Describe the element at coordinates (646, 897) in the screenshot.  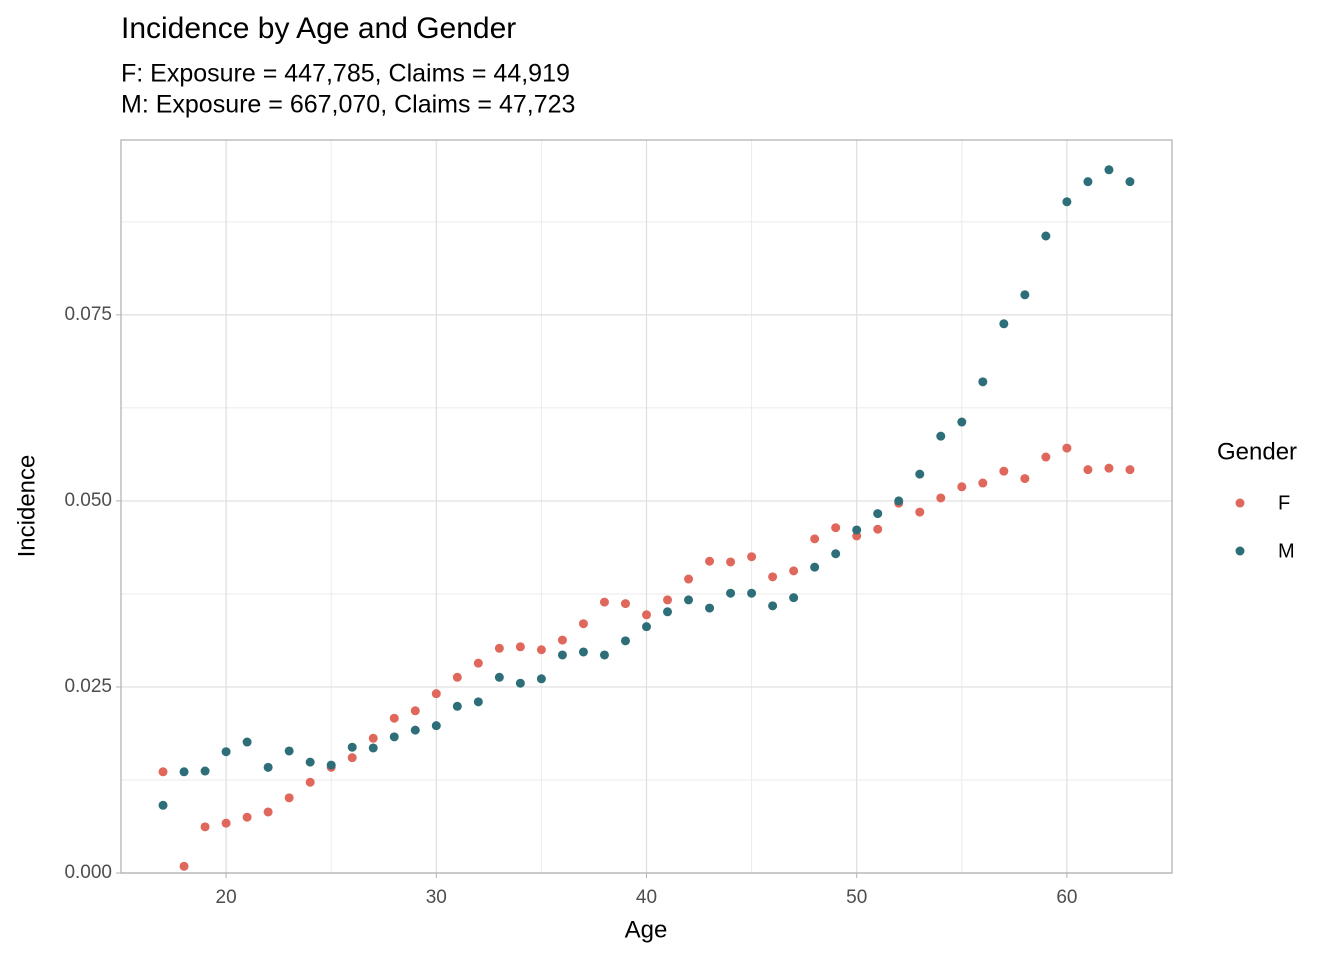
I see `x-tick-label: 40` at that location.